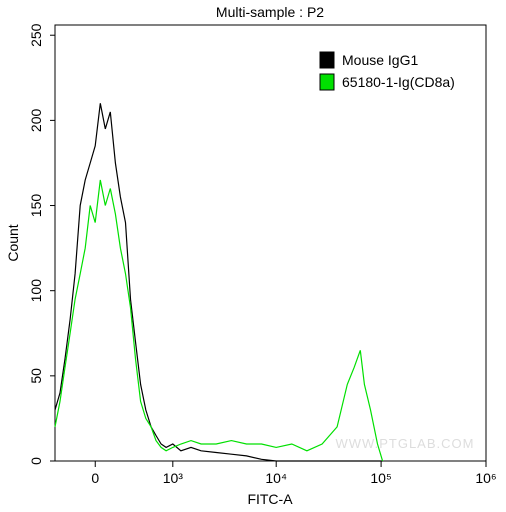 The image size is (506, 512). I want to click on x-tick-label: 10³, so click(173, 478).